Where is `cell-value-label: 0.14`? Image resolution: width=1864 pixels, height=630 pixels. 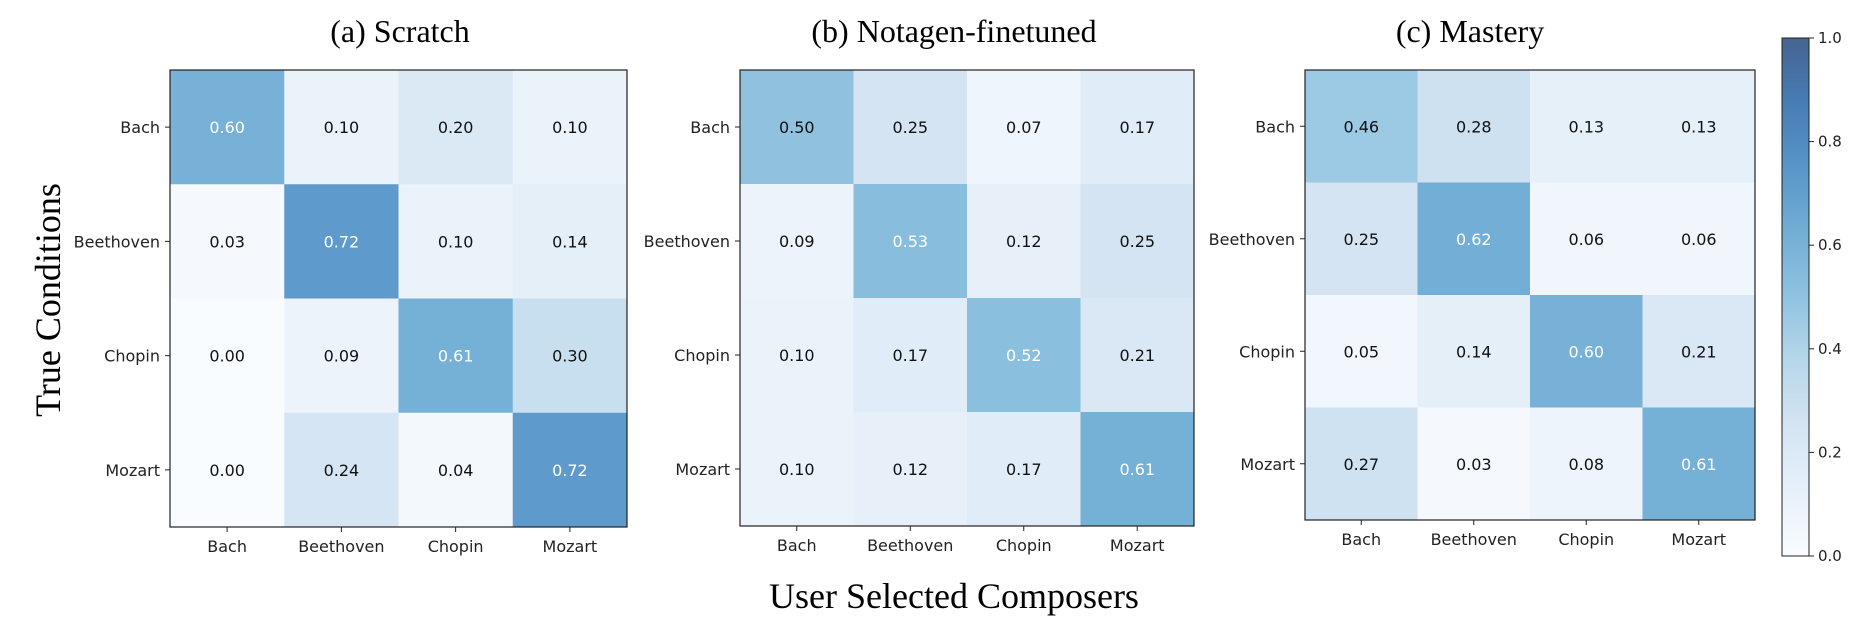
cell-value-label: 0.14 is located at coordinates (1474, 351).